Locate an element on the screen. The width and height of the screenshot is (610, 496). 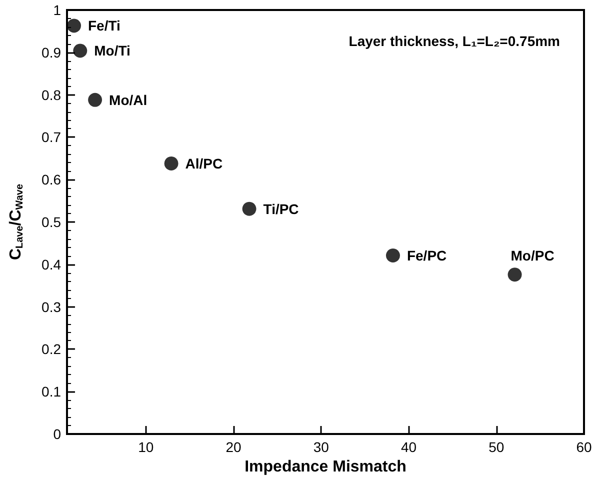
y-tick-label: 0 is located at coordinates (57, 434).